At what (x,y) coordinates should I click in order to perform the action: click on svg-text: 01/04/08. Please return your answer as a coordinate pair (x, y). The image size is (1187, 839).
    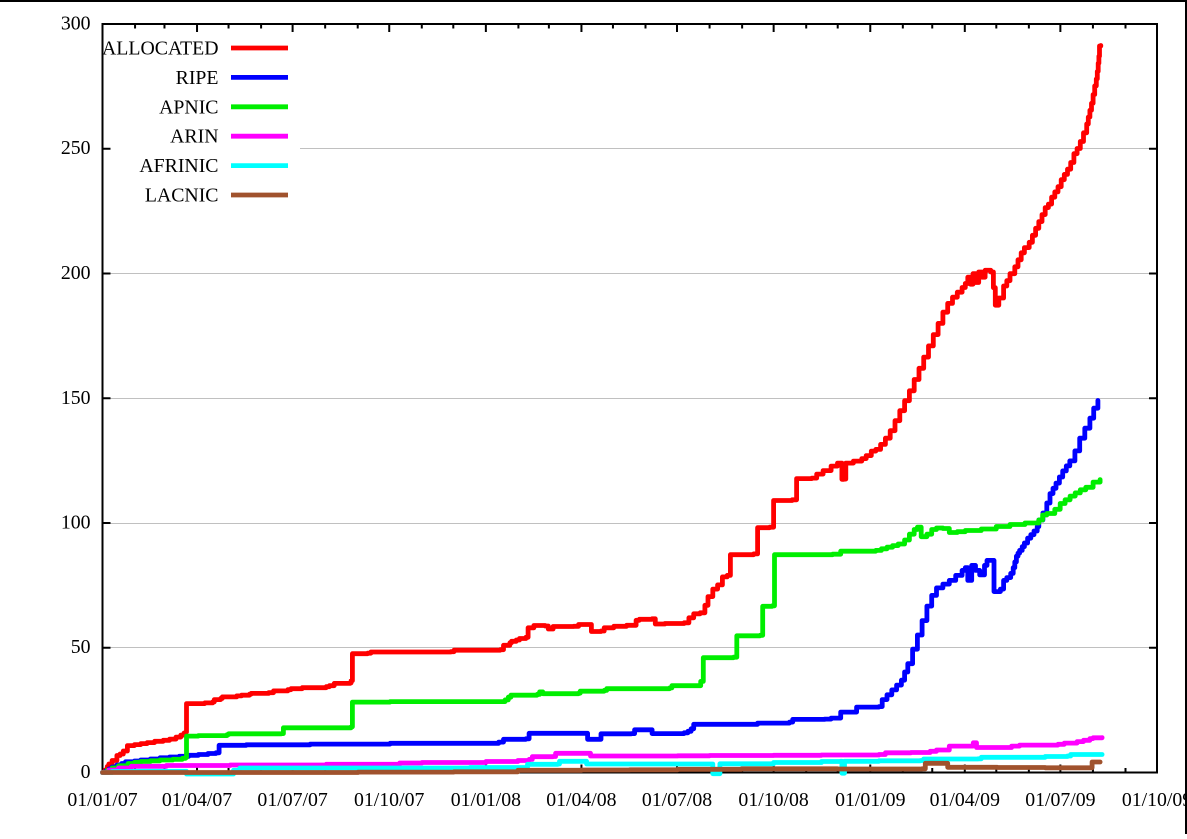
    Looking at the image, I should click on (581, 800).